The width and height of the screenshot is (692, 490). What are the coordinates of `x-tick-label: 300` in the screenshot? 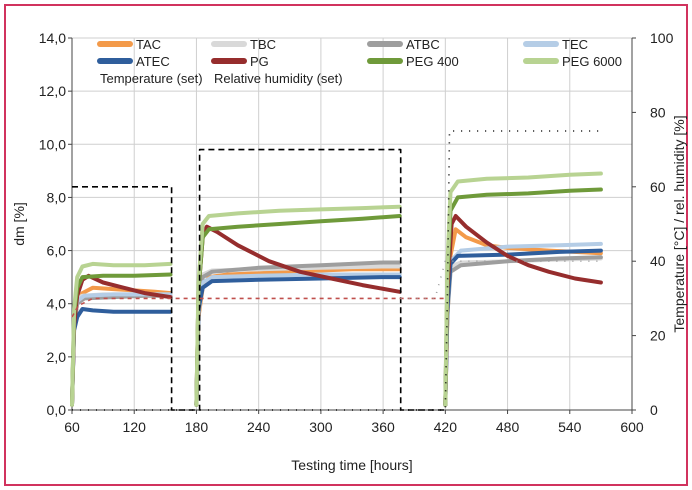 It's located at (321, 427).